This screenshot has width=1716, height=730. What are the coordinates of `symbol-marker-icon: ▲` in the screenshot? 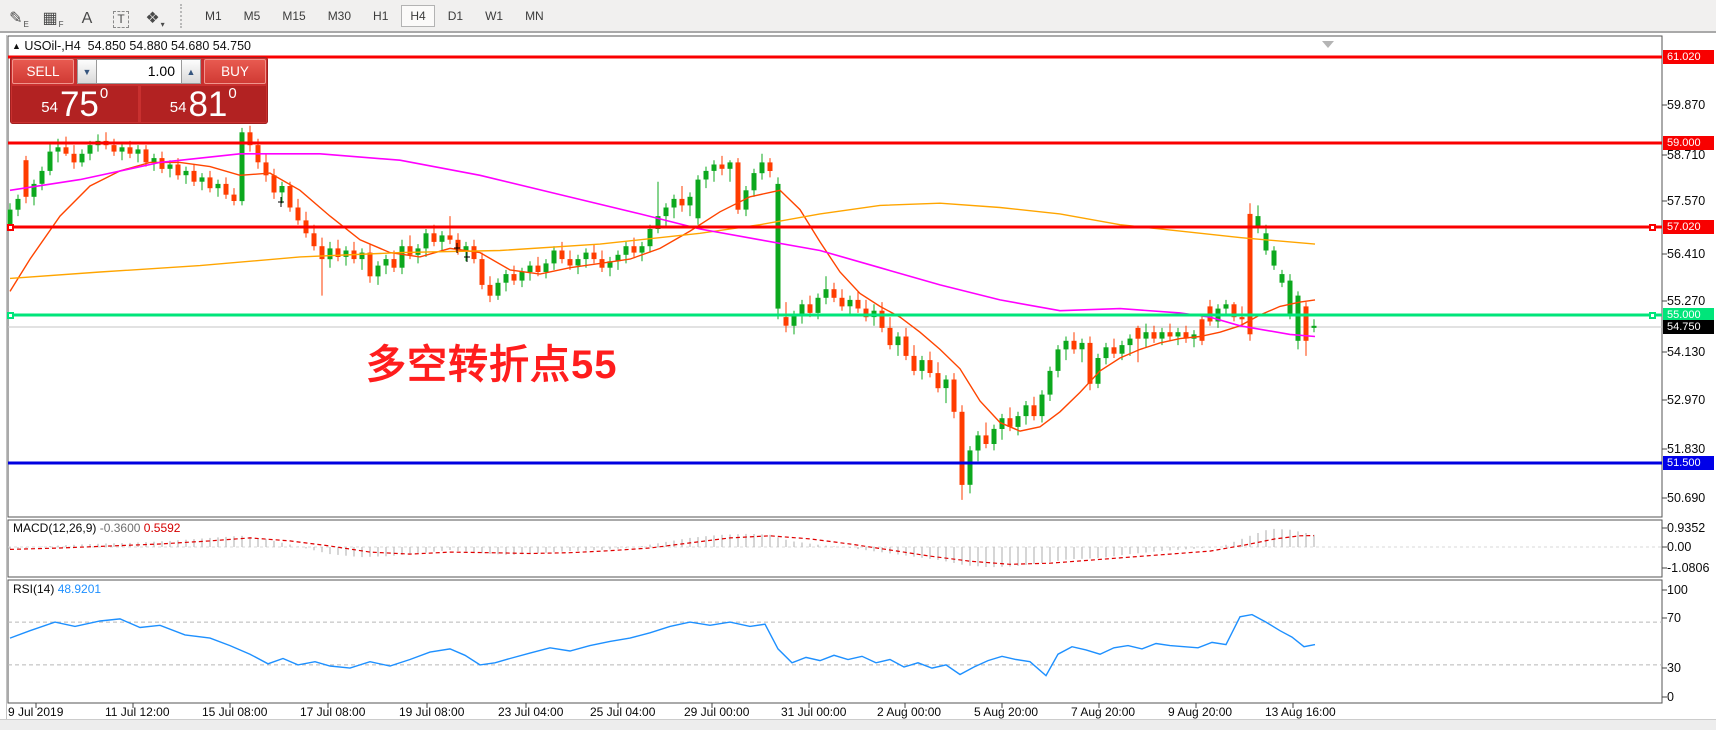 It's located at (16, 46).